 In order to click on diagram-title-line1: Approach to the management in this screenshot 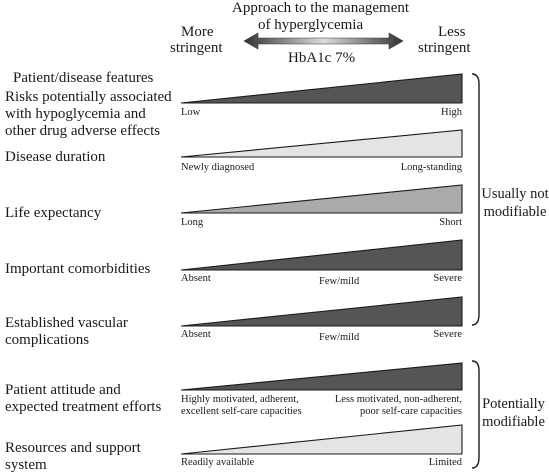, I will do `click(321, 8)`.